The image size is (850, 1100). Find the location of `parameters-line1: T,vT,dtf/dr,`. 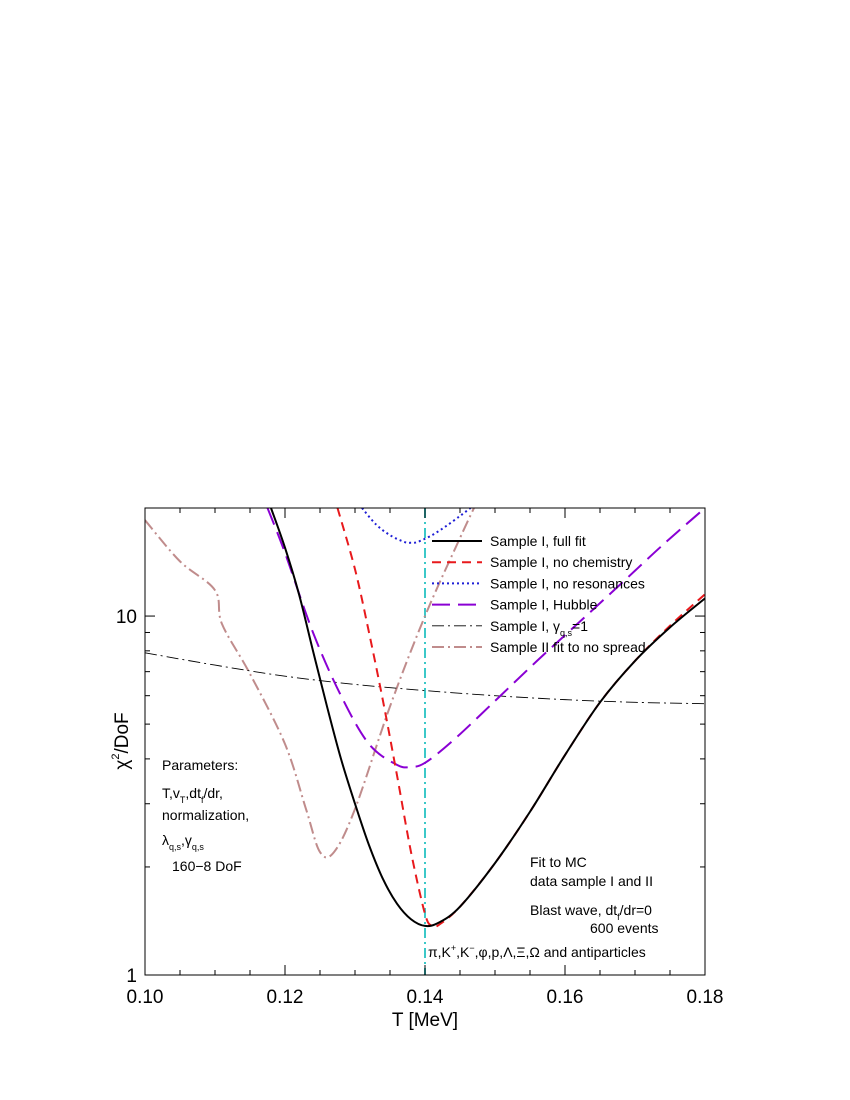

parameters-line1: T,vT,dtf/dr, is located at coordinates (192, 795).